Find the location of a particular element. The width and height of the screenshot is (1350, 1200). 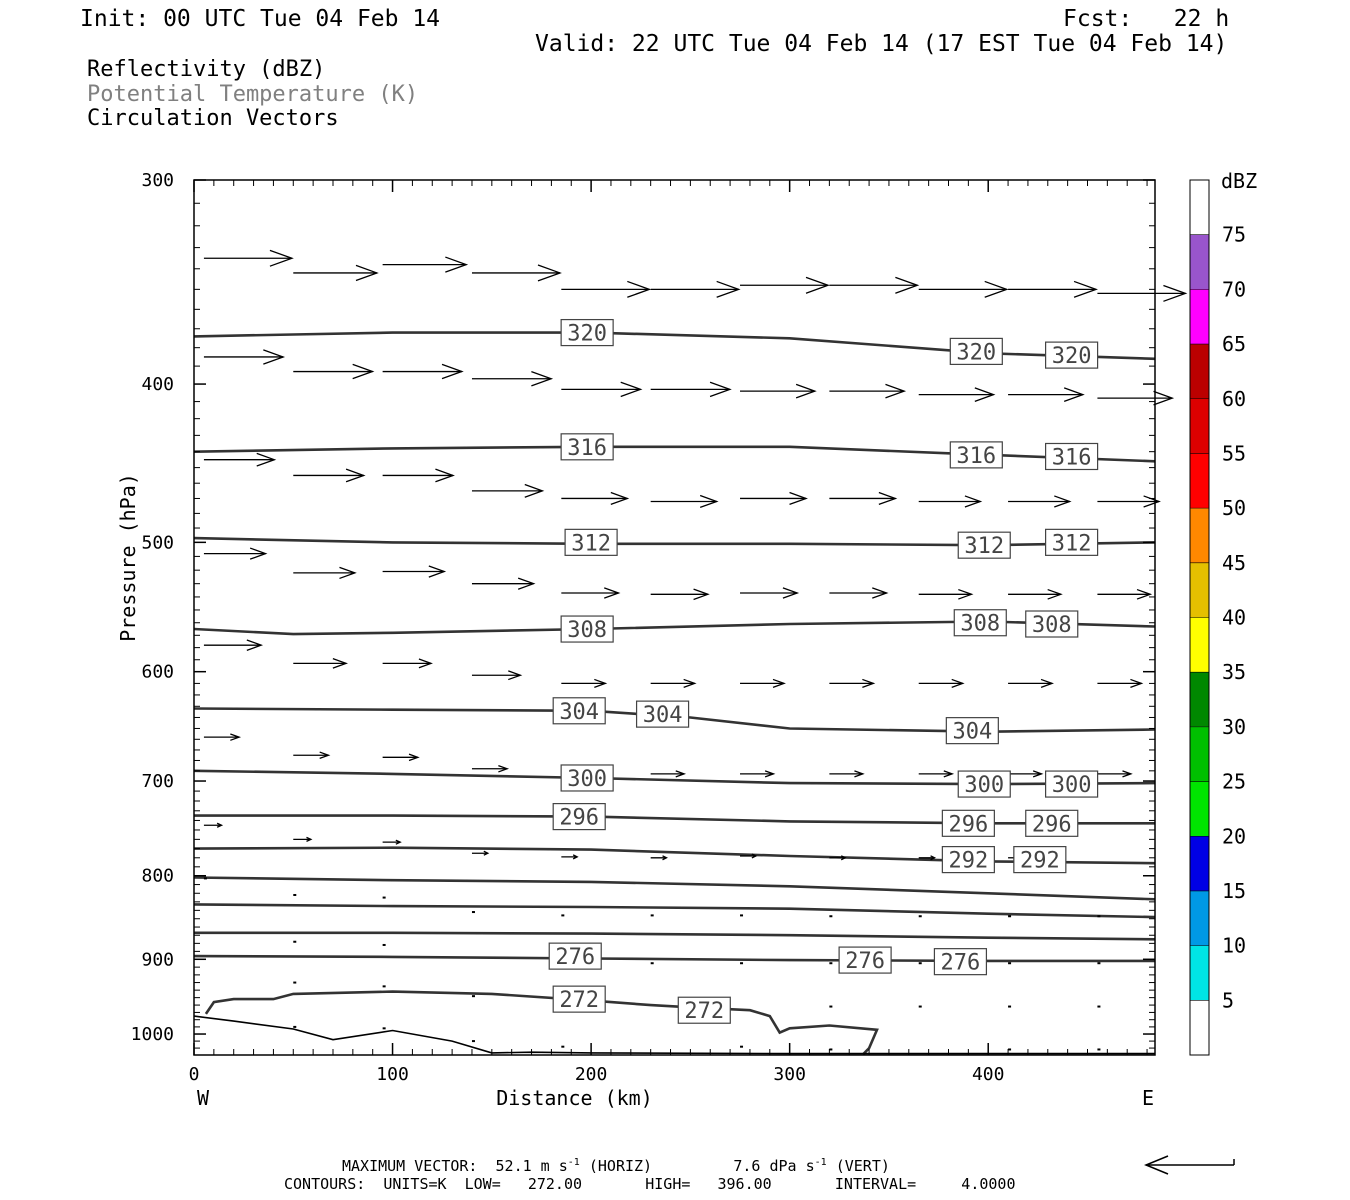

max-vert-value: 7.6 dPa s is located at coordinates (774, 1166).